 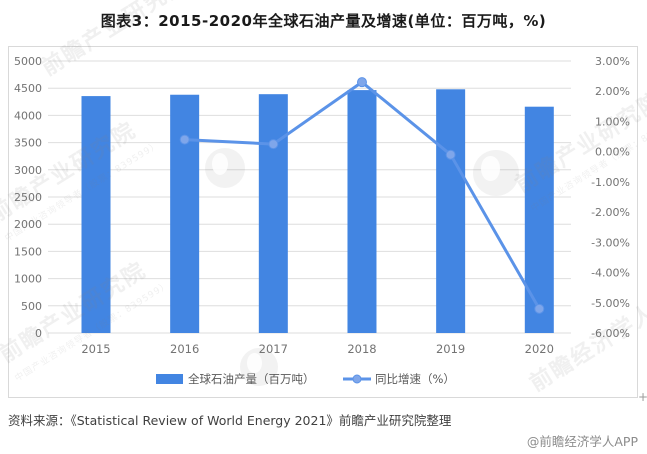 I want to click on right-axis-tick: -5.00%, so click(x=610, y=303).